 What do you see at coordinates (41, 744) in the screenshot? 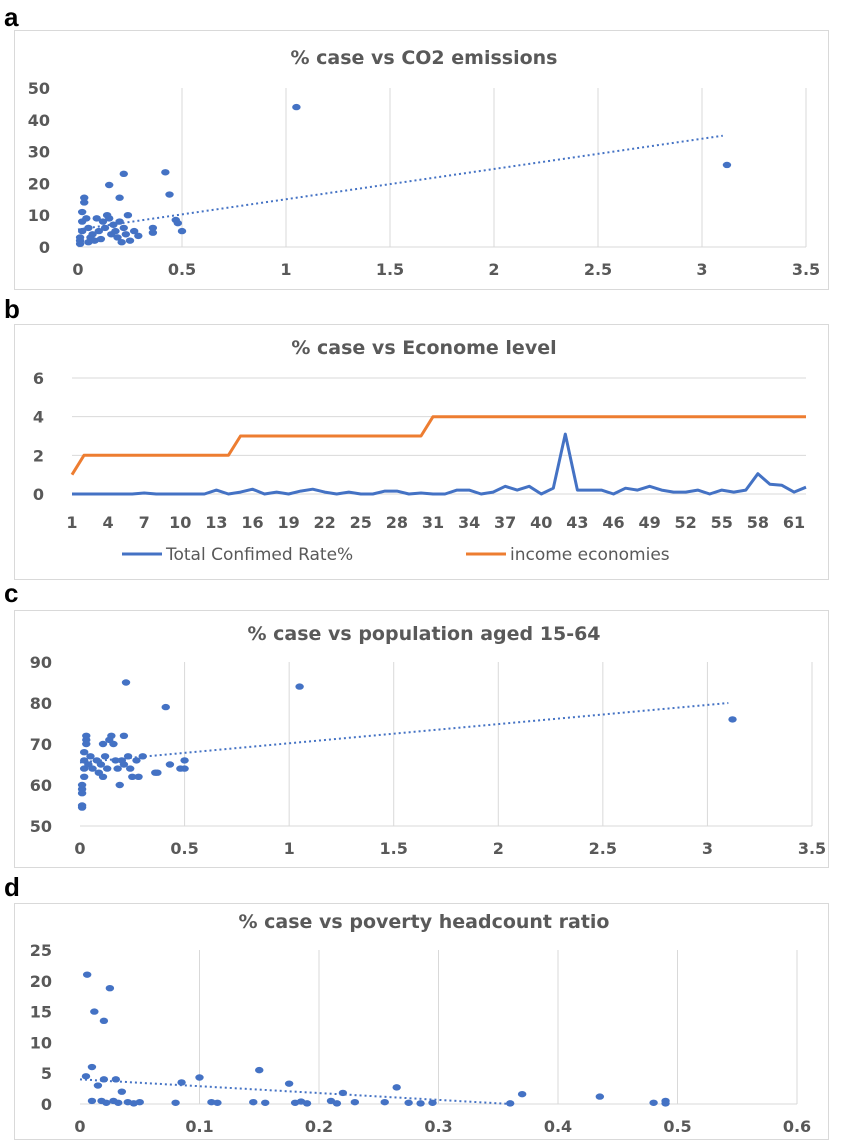
I see `y-tick-label: 70` at bounding box center [41, 744].